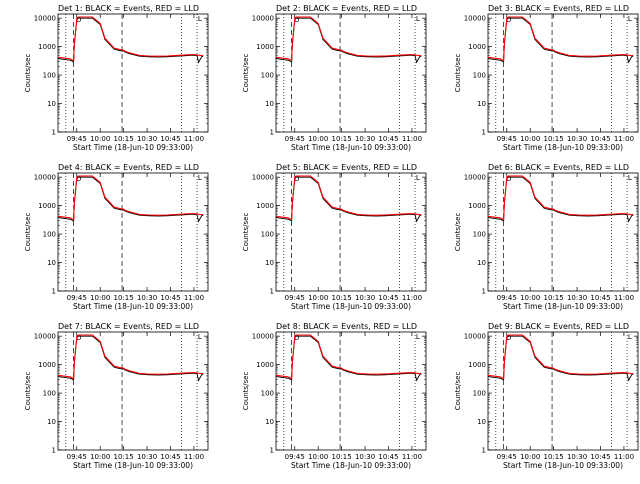 The image size is (640, 484). Describe the element at coordinates (558, 167) in the screenshot. I see `panel-title: Det 6: BLACK = Events, RED = LLD` at that location.